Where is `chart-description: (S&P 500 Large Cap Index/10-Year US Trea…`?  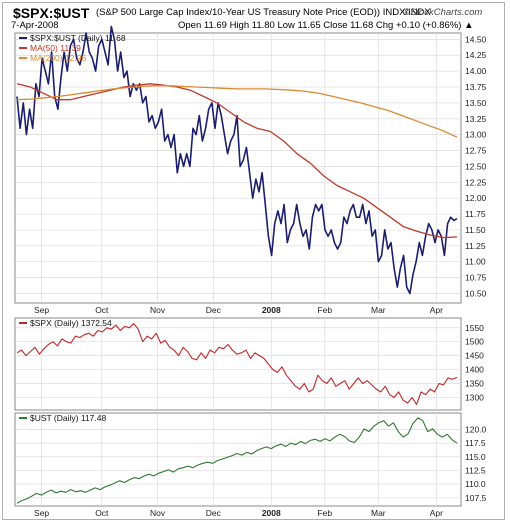 chart-description: (S&P 500 Large Cap Index/10-Year US Trea… is located at coordinates (263, 12).